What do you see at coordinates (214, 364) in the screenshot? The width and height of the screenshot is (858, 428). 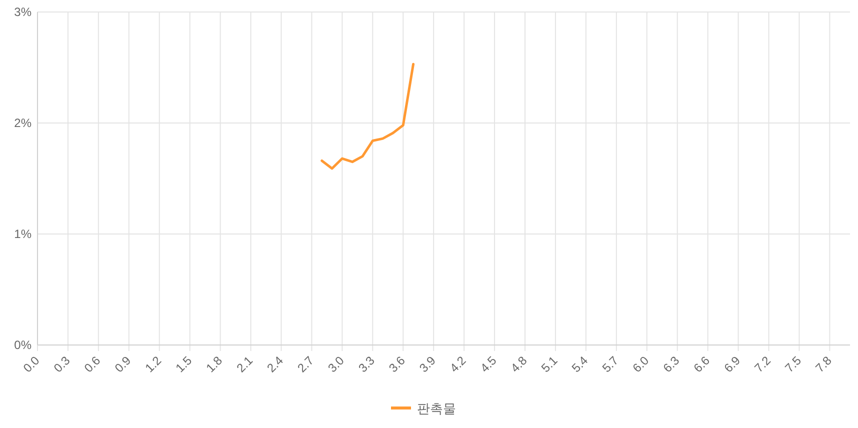 I see `x-tick-label: 1.8` at bounding box center [214, 364].